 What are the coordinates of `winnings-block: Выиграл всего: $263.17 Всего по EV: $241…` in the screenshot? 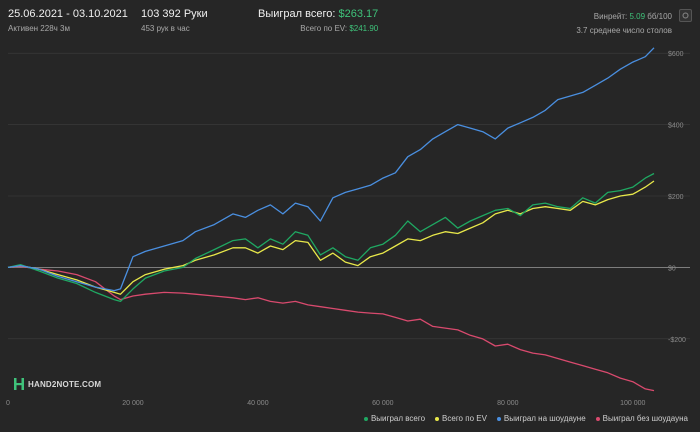 It's located at (318, 21).